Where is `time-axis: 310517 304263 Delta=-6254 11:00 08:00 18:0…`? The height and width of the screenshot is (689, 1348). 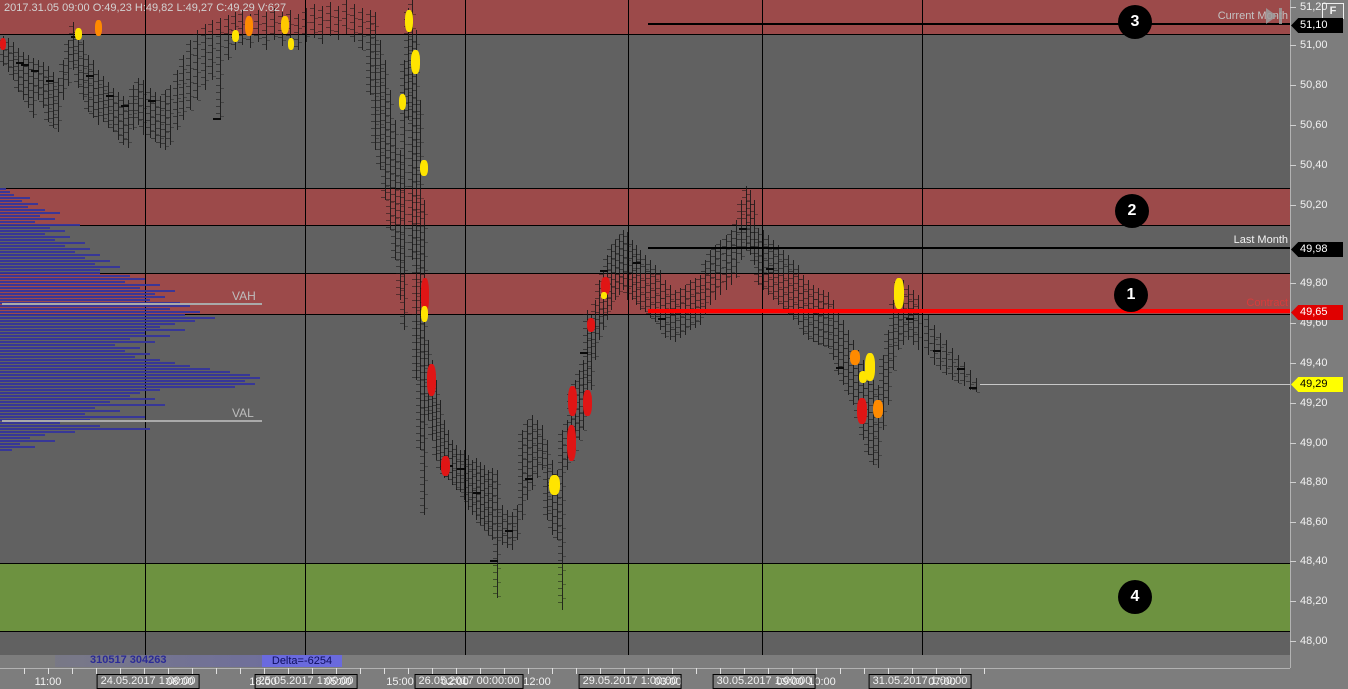 time-axis: 310517 304263 Delta=-6254 11:00 08:00 18:0… is located at coordinates (645, 671).